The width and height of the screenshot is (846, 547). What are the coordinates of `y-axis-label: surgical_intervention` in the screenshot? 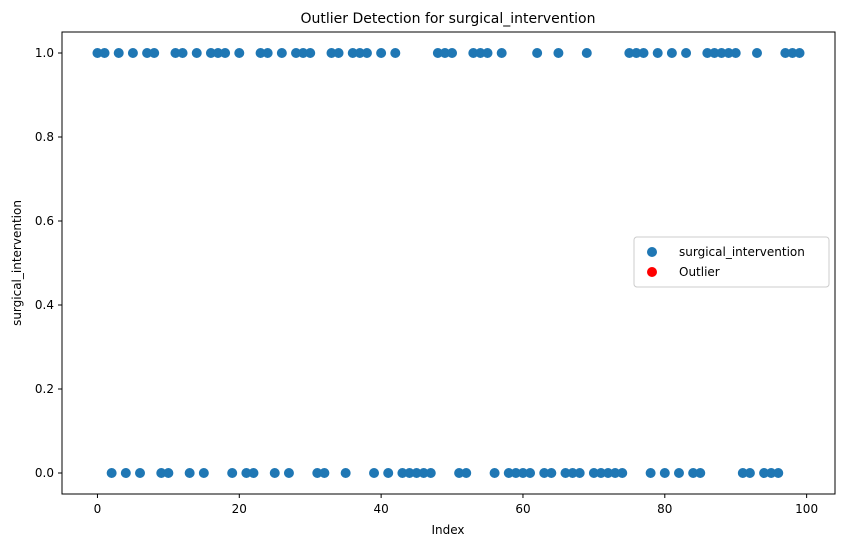 It's located at (17, 263).